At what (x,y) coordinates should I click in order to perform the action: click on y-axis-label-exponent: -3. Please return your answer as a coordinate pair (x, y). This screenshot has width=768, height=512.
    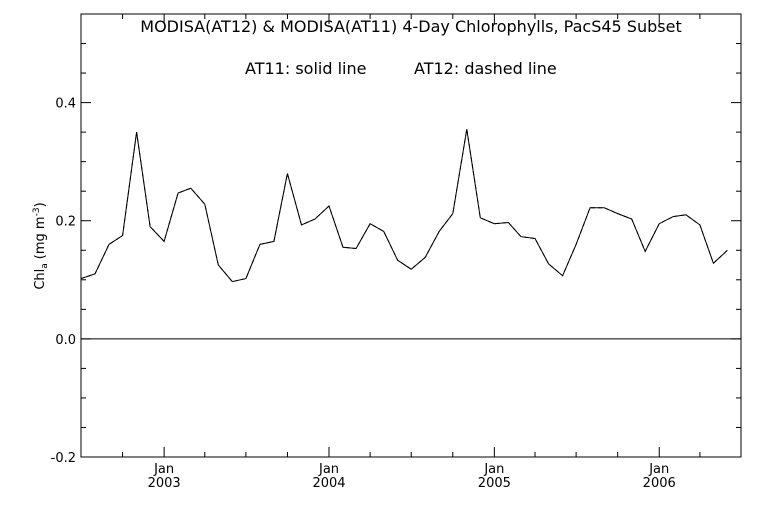
    Looking at the image, I should click on (37, 211).